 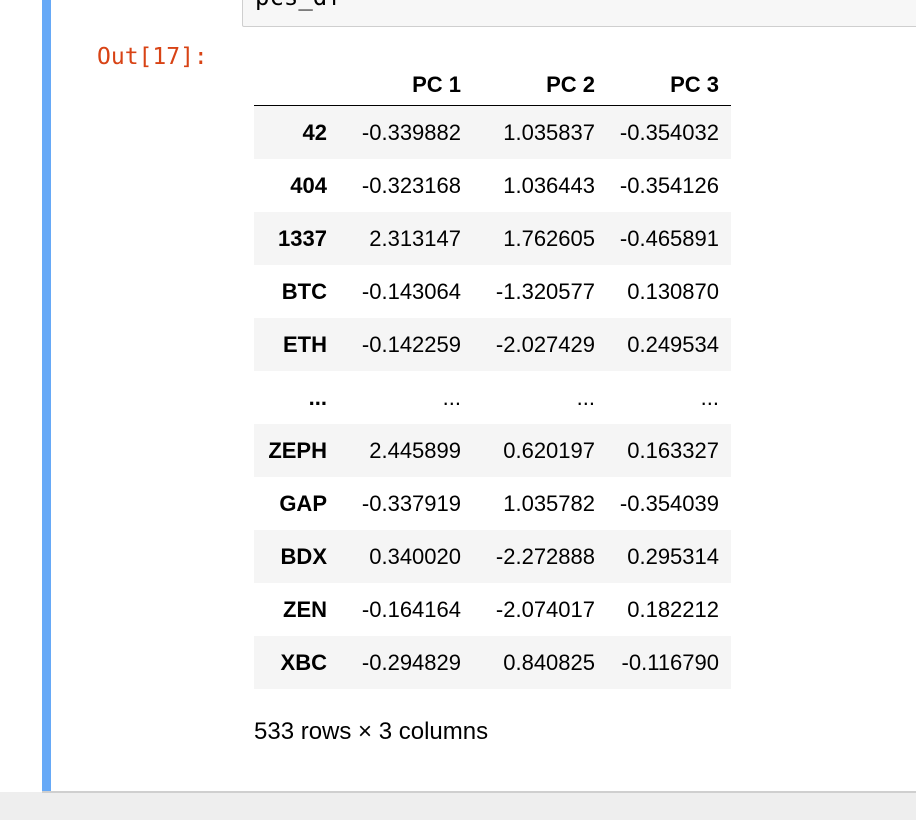 I want to click on table-row: 404 -0.323168 1.036443 -0.354126, so click(x=492, y=185).